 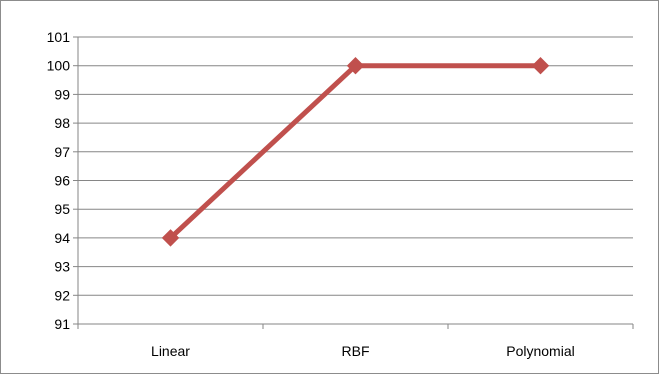 I want to click on y-tick-label: 101, so click(x=59, y=37).